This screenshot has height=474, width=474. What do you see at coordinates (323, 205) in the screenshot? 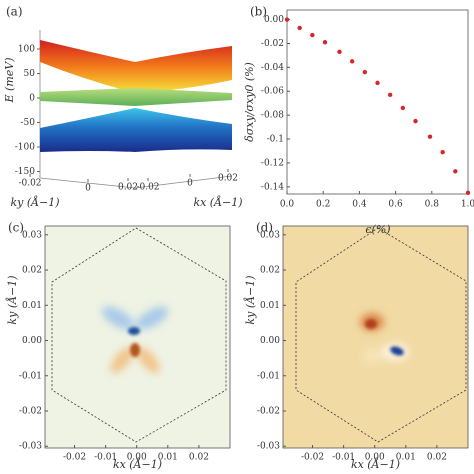
I see `x-tick-label: 0.2` at bounding box center [323, 205].